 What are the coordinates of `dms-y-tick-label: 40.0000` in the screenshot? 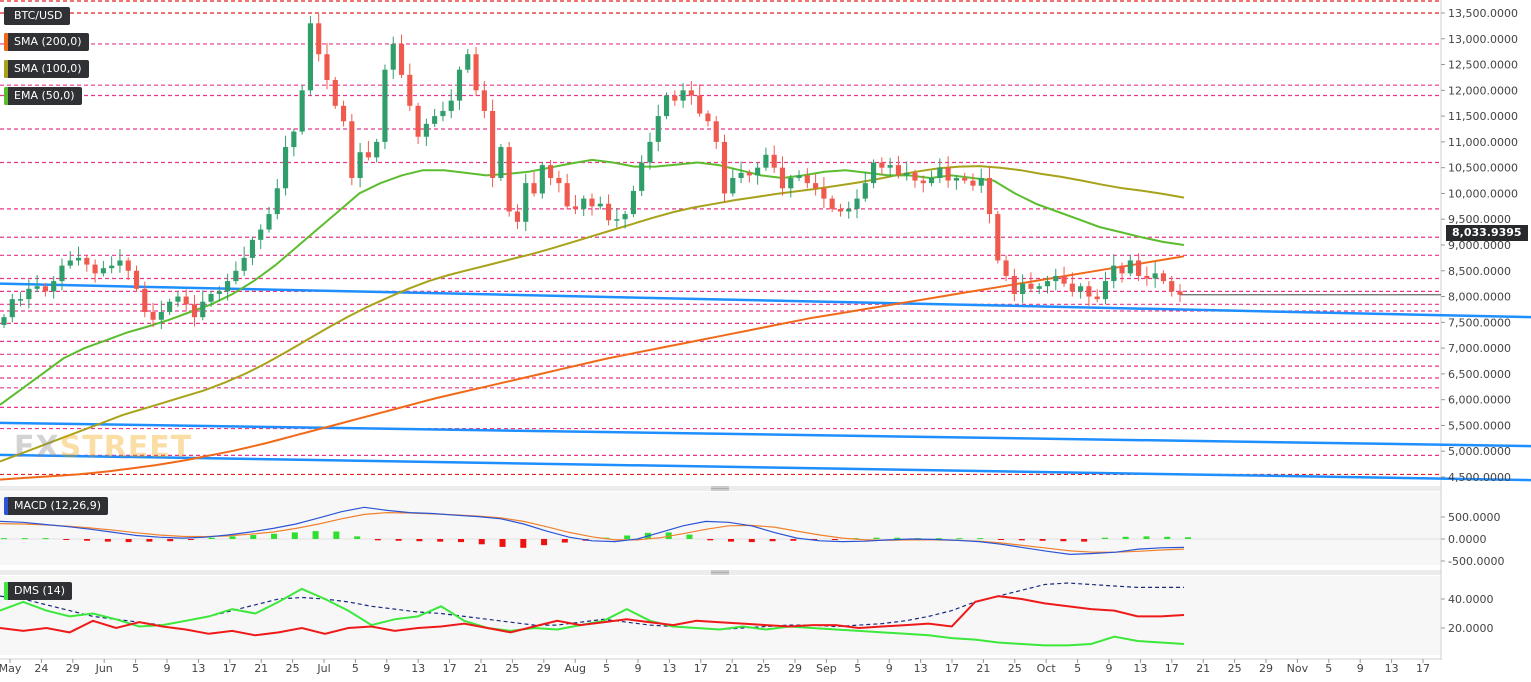 It's located at (1471, 599).